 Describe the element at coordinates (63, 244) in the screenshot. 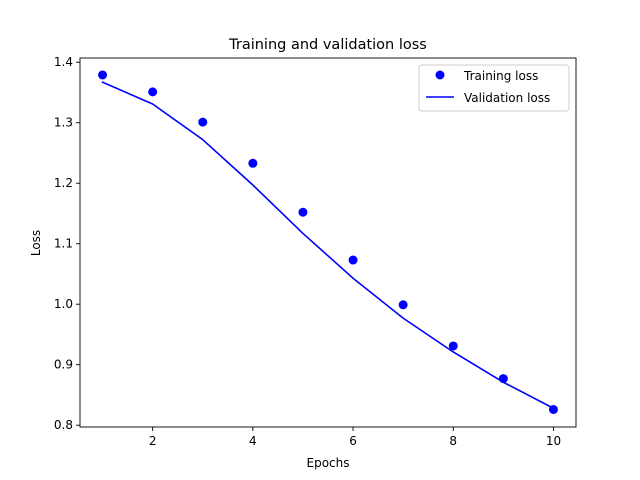

I see `y-tick-label: 1.1` at that location.